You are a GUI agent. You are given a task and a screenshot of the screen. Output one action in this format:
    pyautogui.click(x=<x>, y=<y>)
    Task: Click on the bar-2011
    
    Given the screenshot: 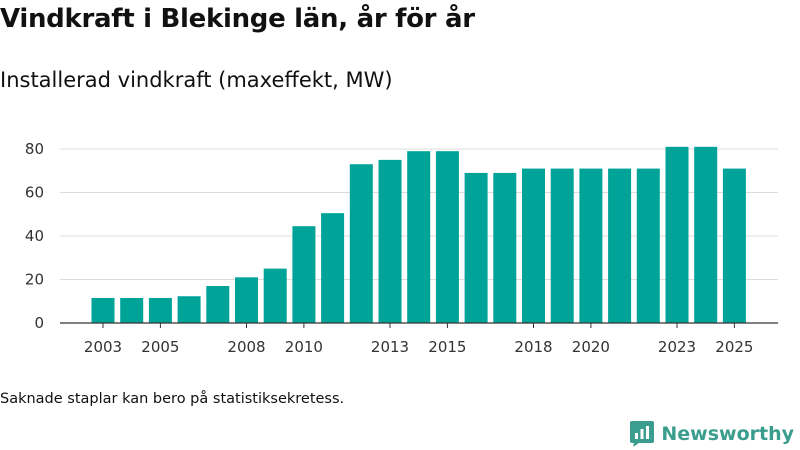 What is the action you would take?
    pyautogui.click(x=333, y=268)
    